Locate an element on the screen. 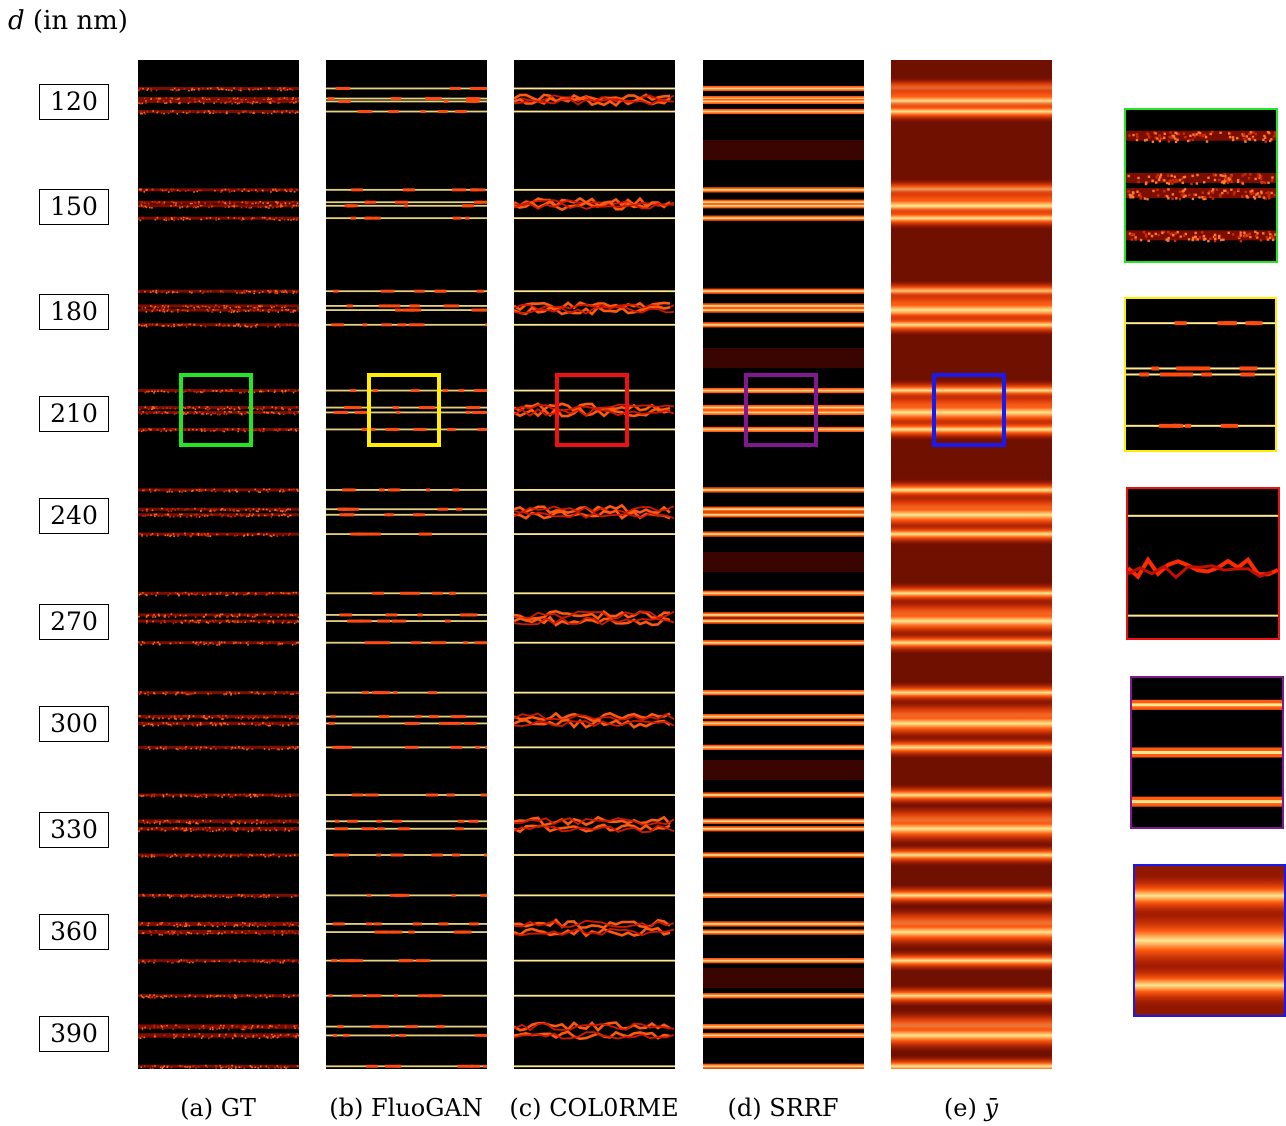 The image size is (1286, 1126). zoom-inset-gt is located at coordinates (1201, 185).